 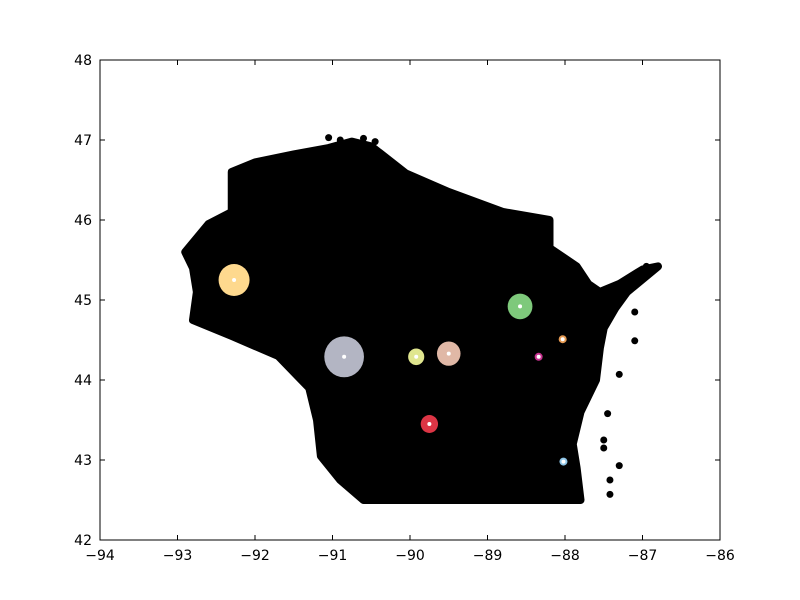 What do you see at coordinates (83, 541) in the screenshot?
I see `y-tick-label-0: 42` at bounding box center [83, 541].